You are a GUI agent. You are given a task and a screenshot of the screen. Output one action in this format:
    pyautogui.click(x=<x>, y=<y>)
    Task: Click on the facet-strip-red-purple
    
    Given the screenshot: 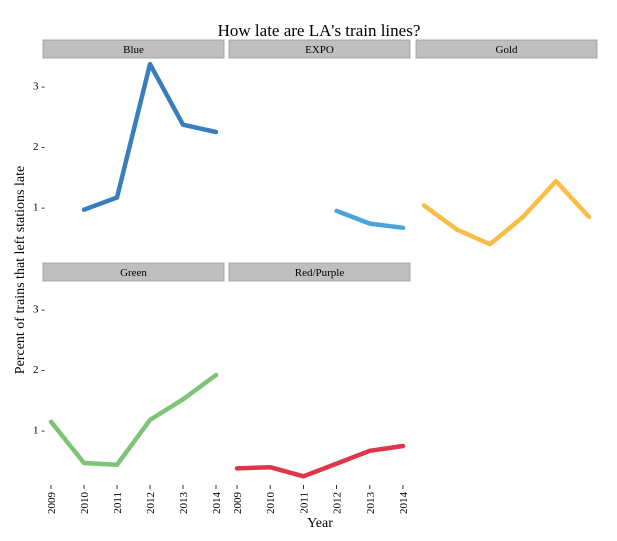 What is the action you would take?
    pyautogui.click(x=319, y=272)
    